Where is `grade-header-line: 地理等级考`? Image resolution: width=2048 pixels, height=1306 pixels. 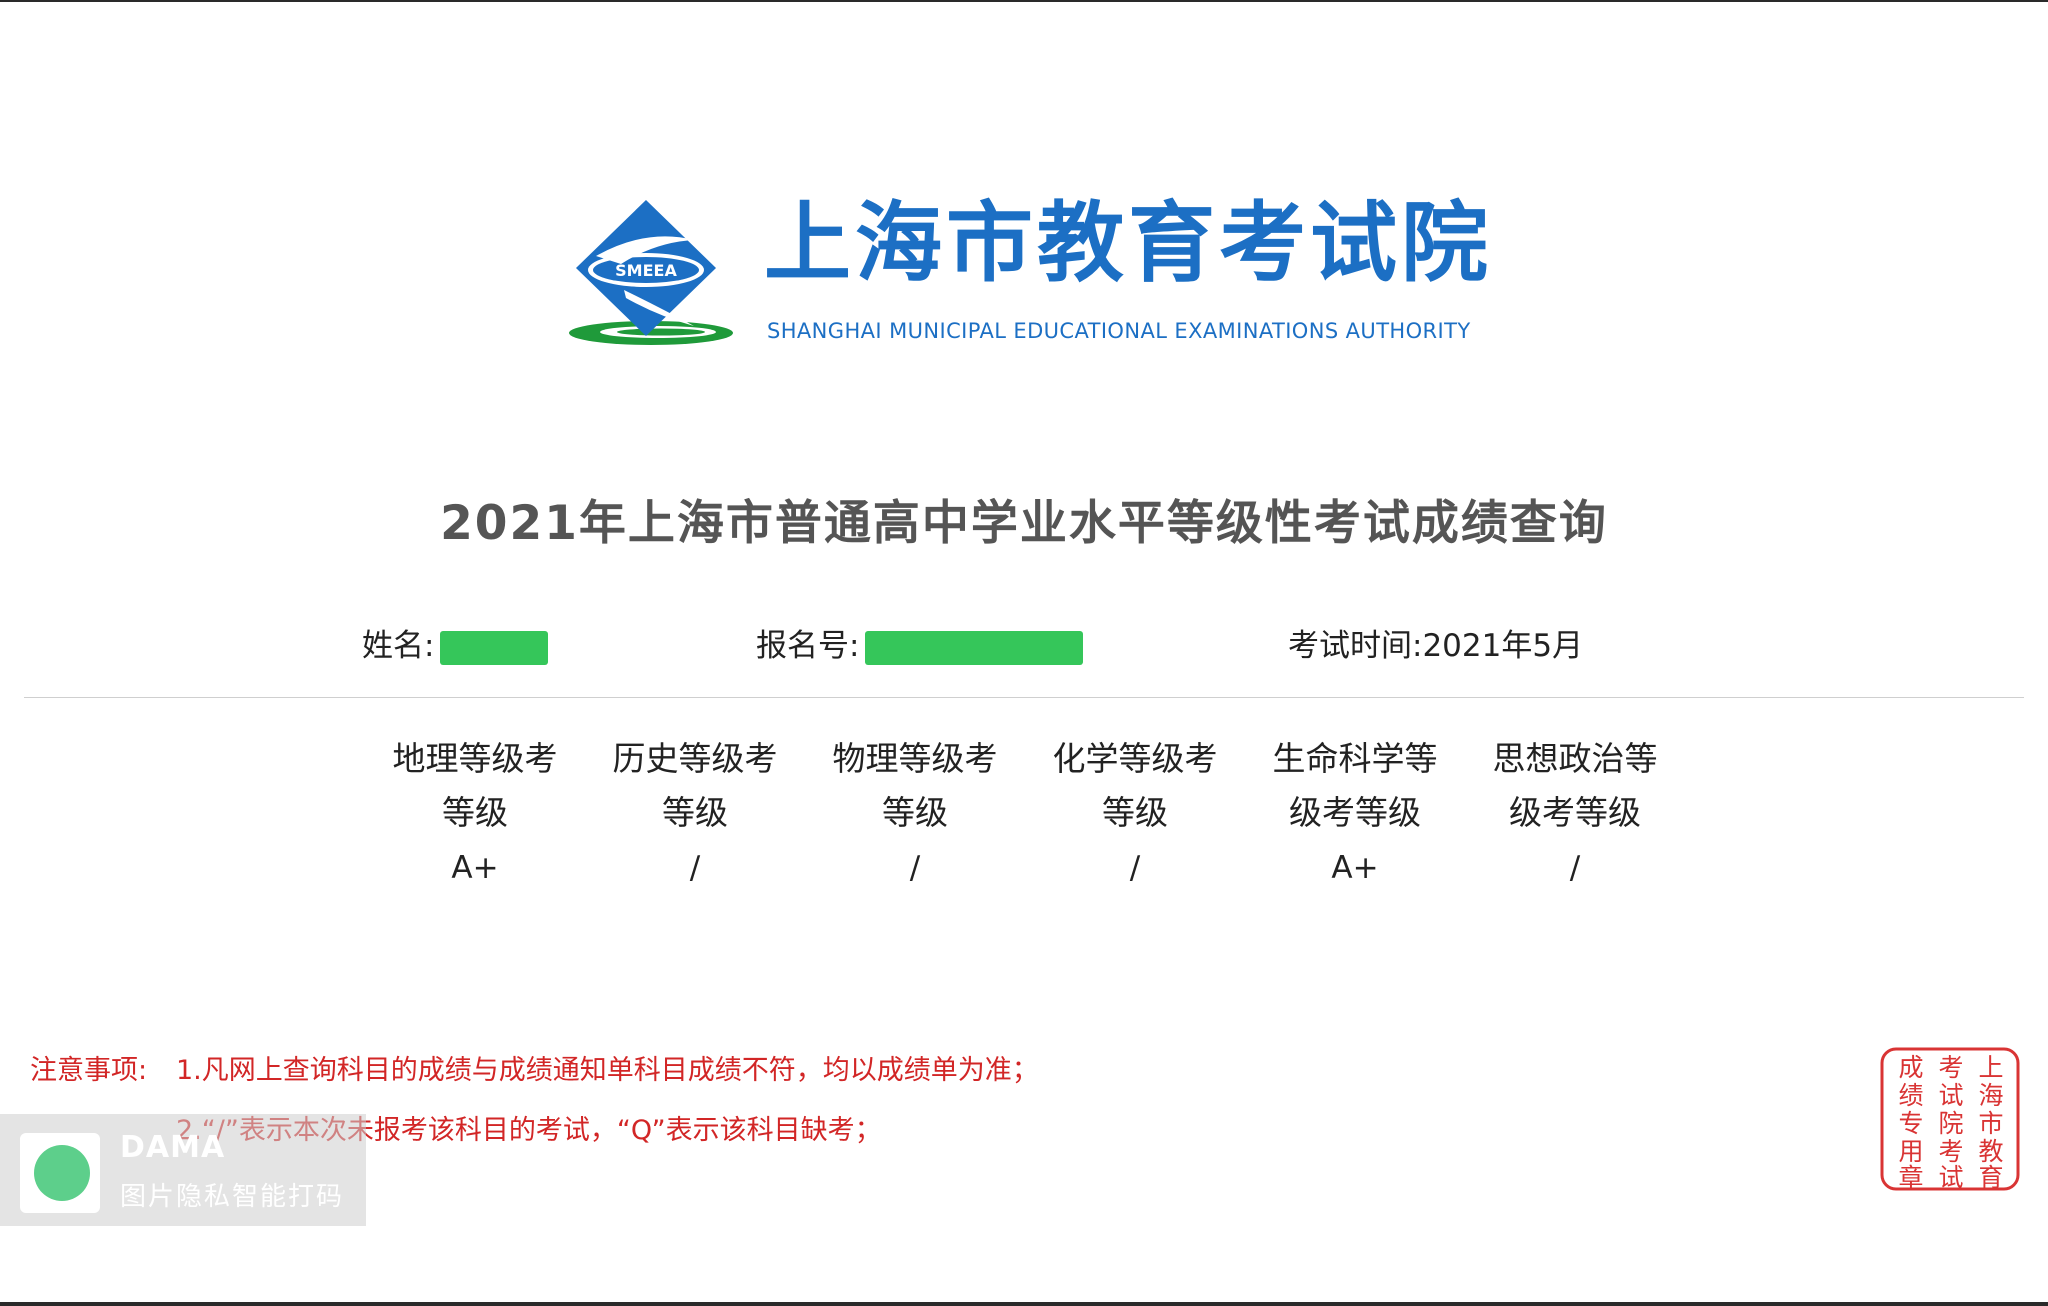
grade-header-line: 地理等级考 is located at coordinates (475, 758).